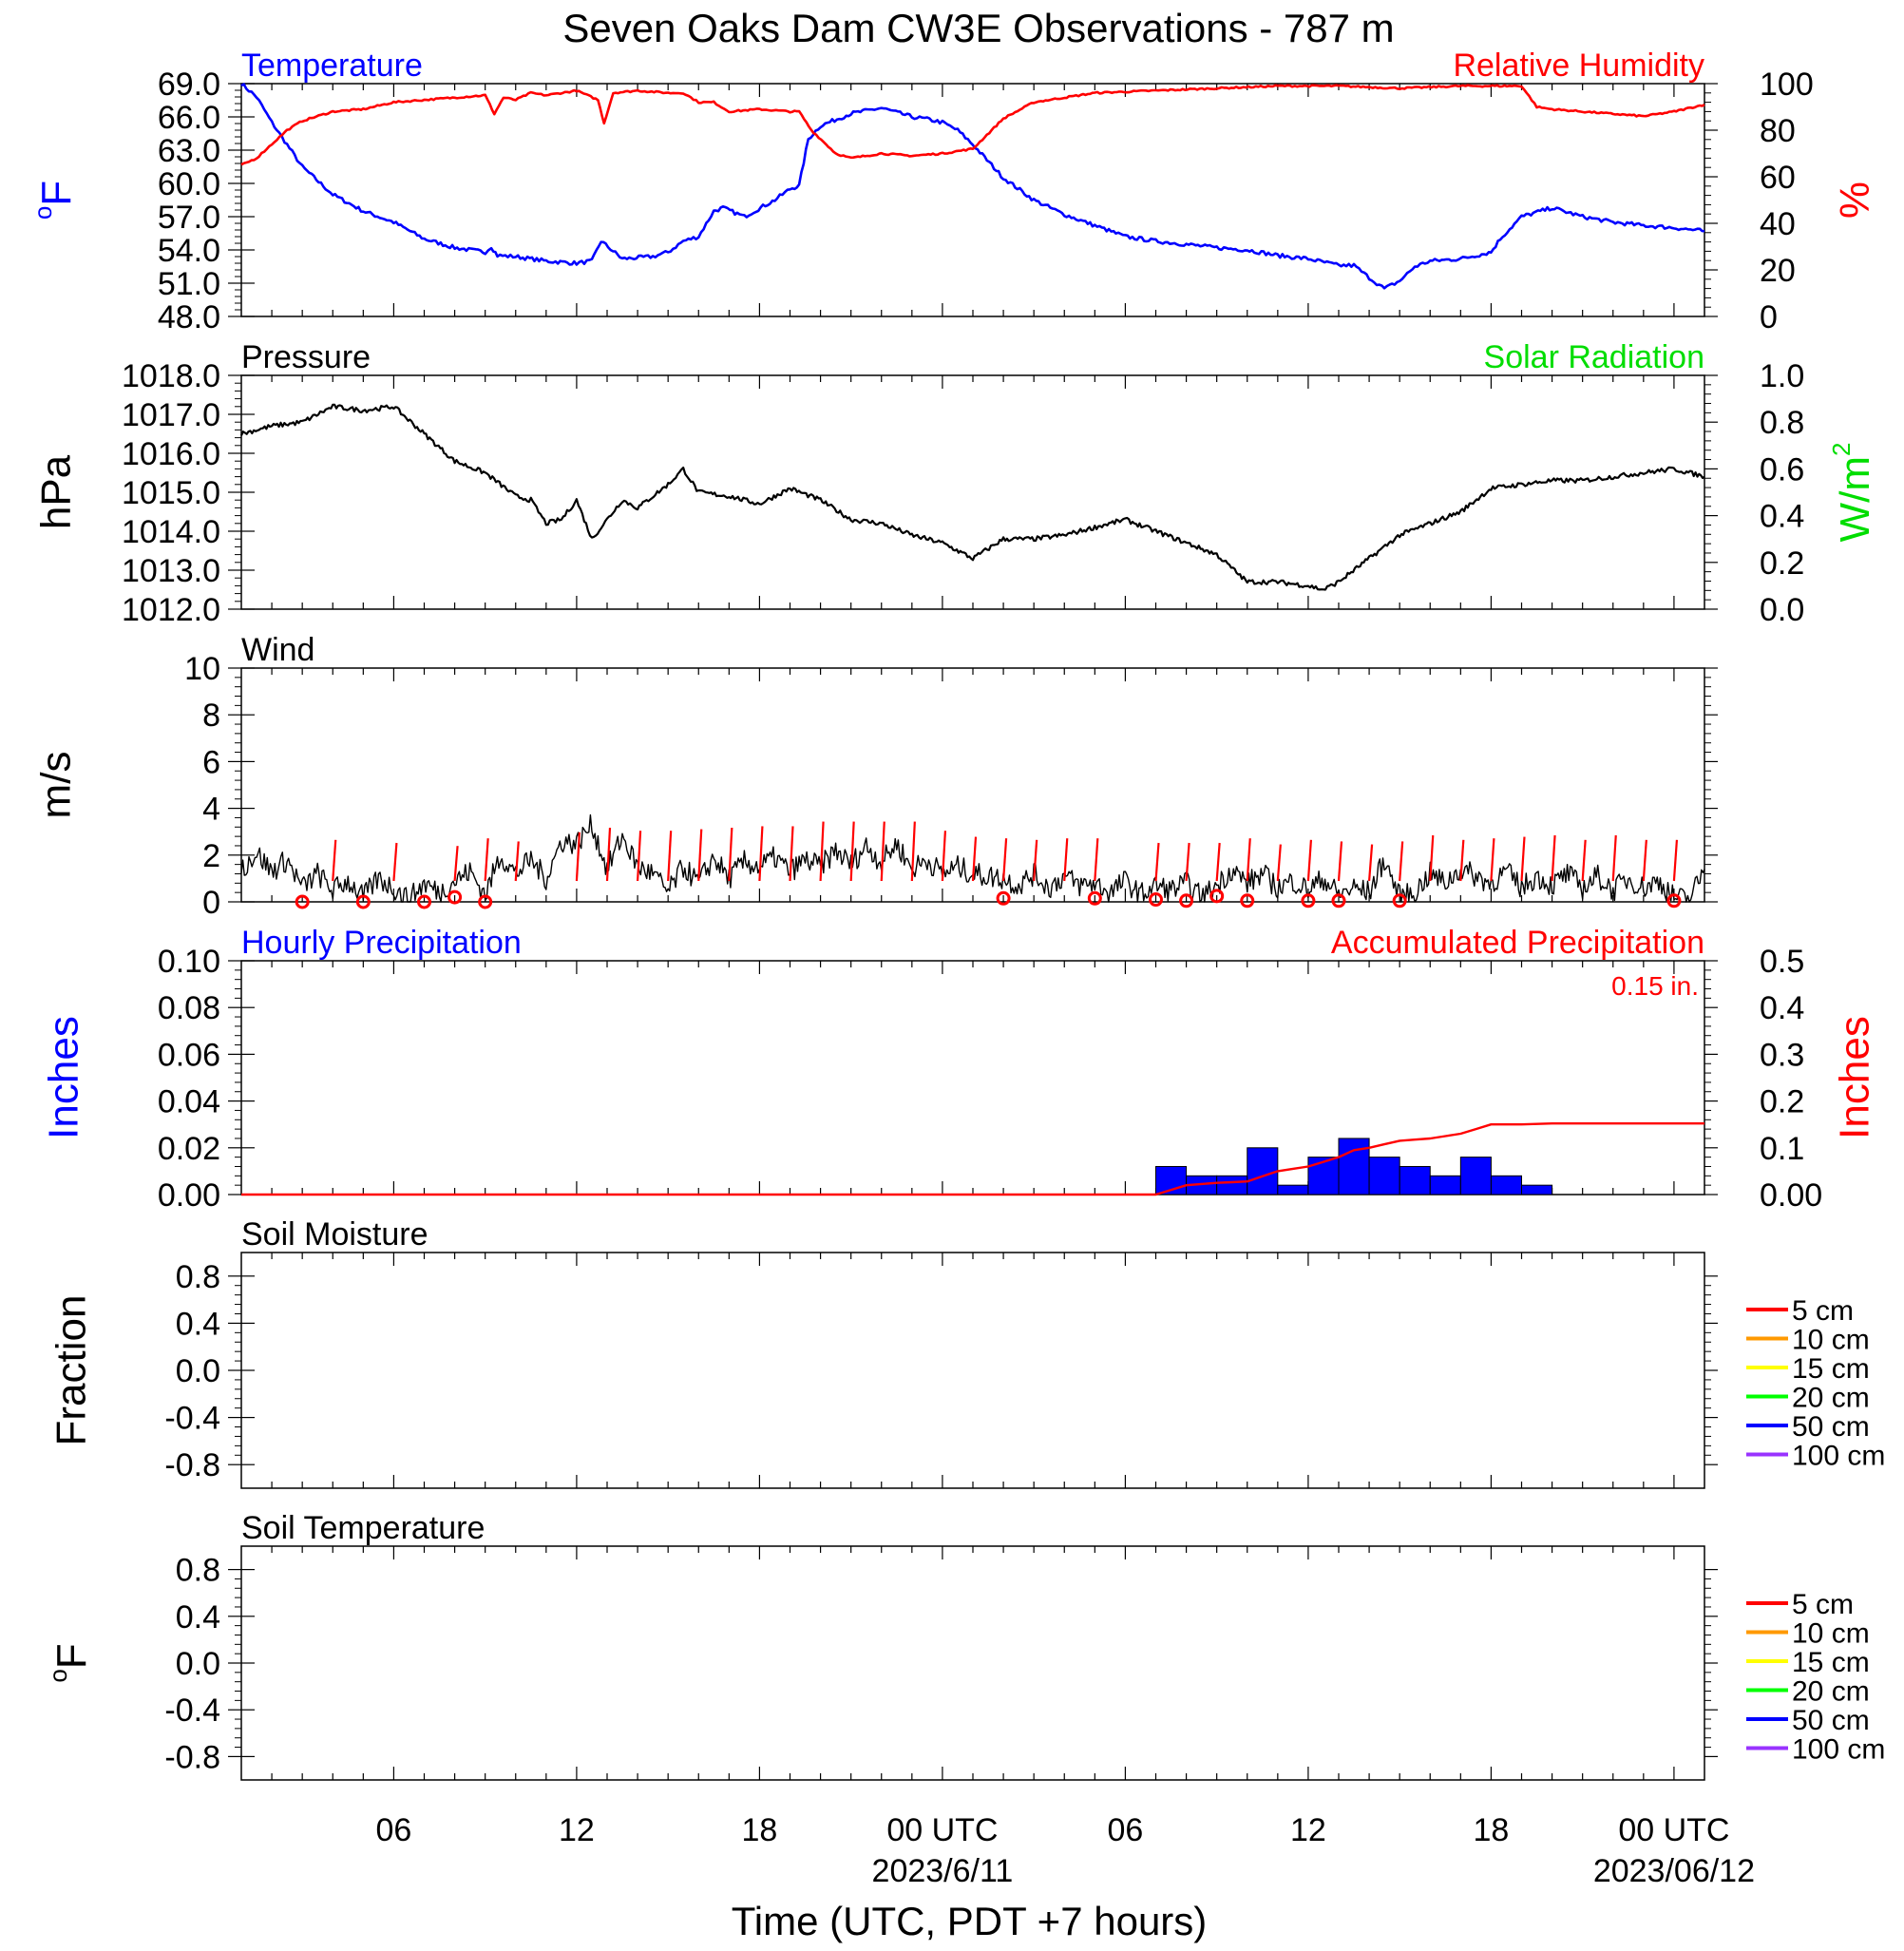 The width and height of the screenshot is (1904, 1951). What do you see at coordinates (171, 610) in the screenshot?
I see `y-tick-label-left: 1012.0` at bounding box center [171, 610].